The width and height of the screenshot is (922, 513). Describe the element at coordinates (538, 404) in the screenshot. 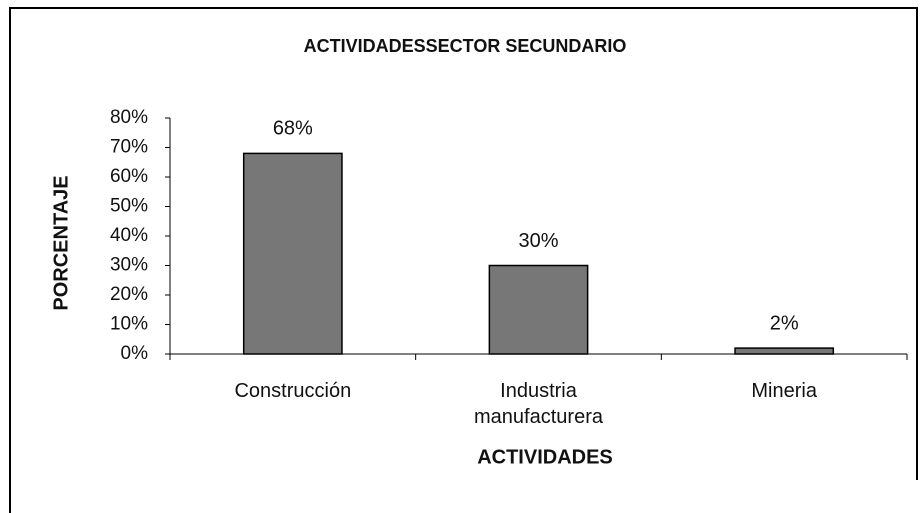

I see `x-tick-label: Industria manufacturera` at that location.